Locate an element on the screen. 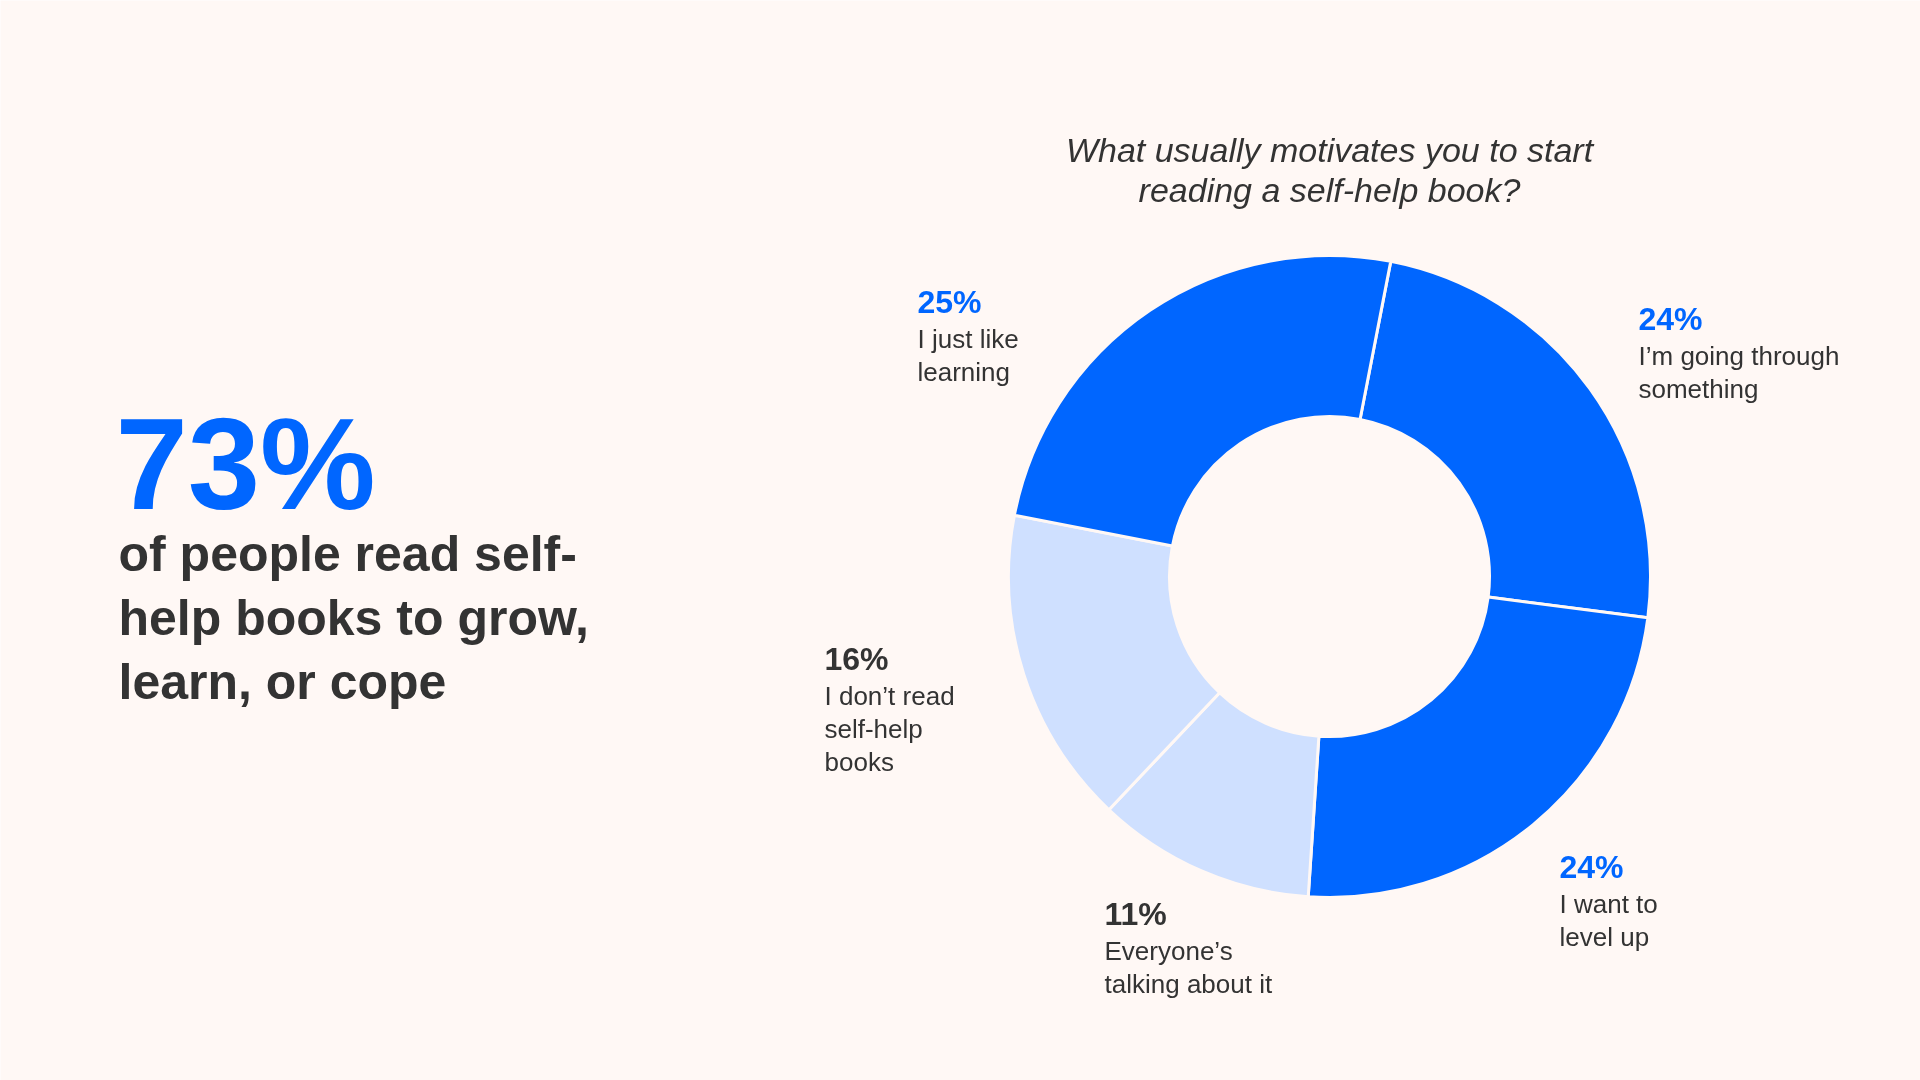  data-label: 11% is located at coordinates (1135, 913).